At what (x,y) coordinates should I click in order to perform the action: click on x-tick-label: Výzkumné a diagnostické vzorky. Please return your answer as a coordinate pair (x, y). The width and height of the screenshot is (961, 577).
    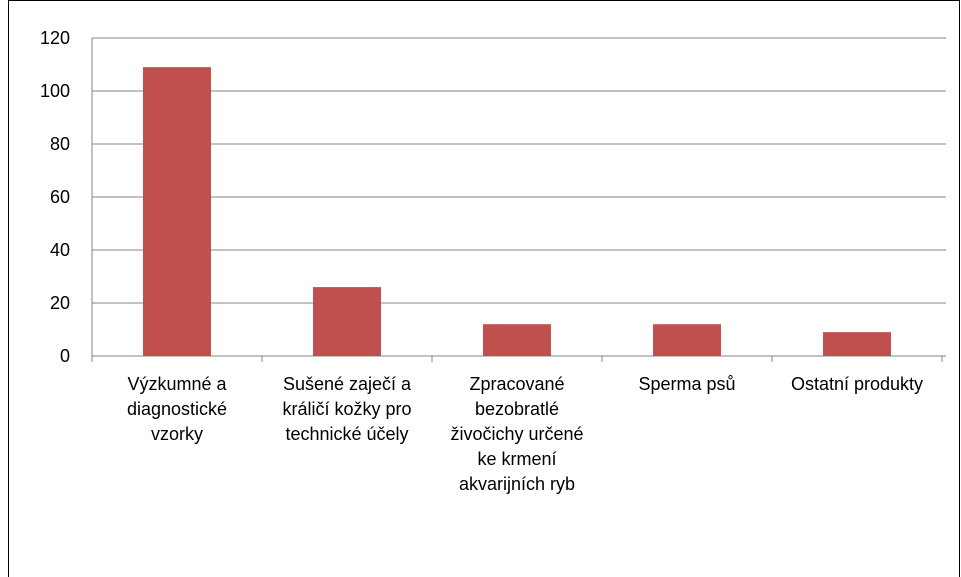
    Looking at the image, I should click on (177, 409).